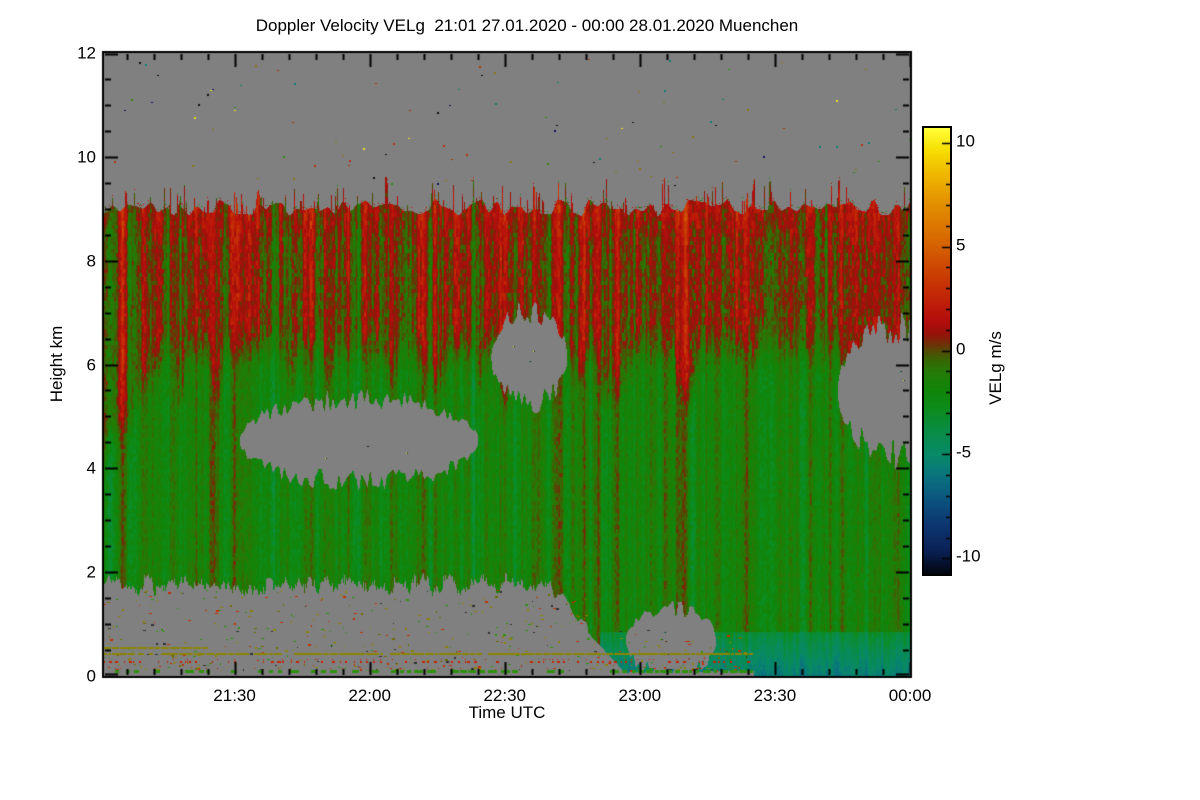 The image size is (1200, 800). I want to click on colorbar-tick-label: 0, so click(961, 348).